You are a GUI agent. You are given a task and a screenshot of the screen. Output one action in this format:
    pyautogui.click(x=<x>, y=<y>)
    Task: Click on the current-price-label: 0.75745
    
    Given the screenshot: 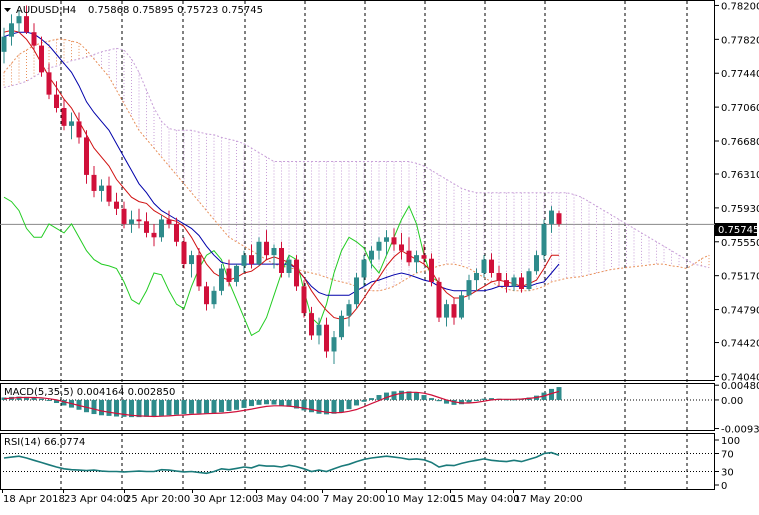 What is the action you would take?
    pyautogui.click(x=738, y=230)
    